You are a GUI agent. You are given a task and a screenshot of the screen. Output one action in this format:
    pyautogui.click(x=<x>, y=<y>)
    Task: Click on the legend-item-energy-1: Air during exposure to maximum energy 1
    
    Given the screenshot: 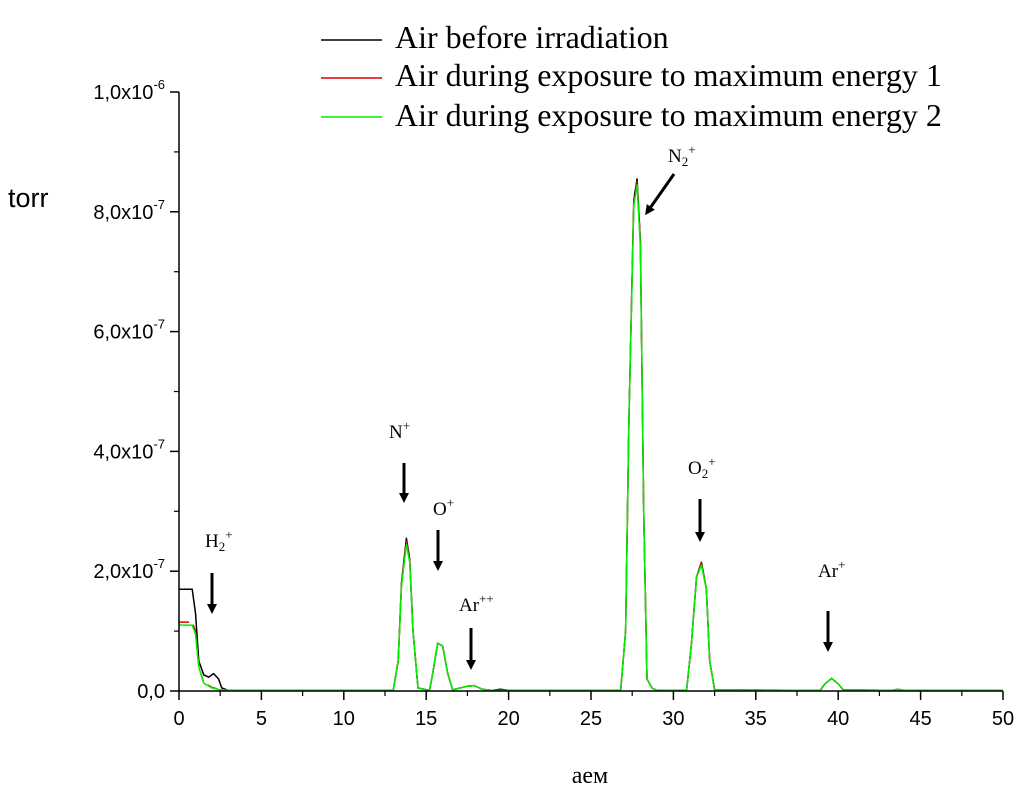 What is the action you would take?
    pyautogui.click(x=631, y=75)
    